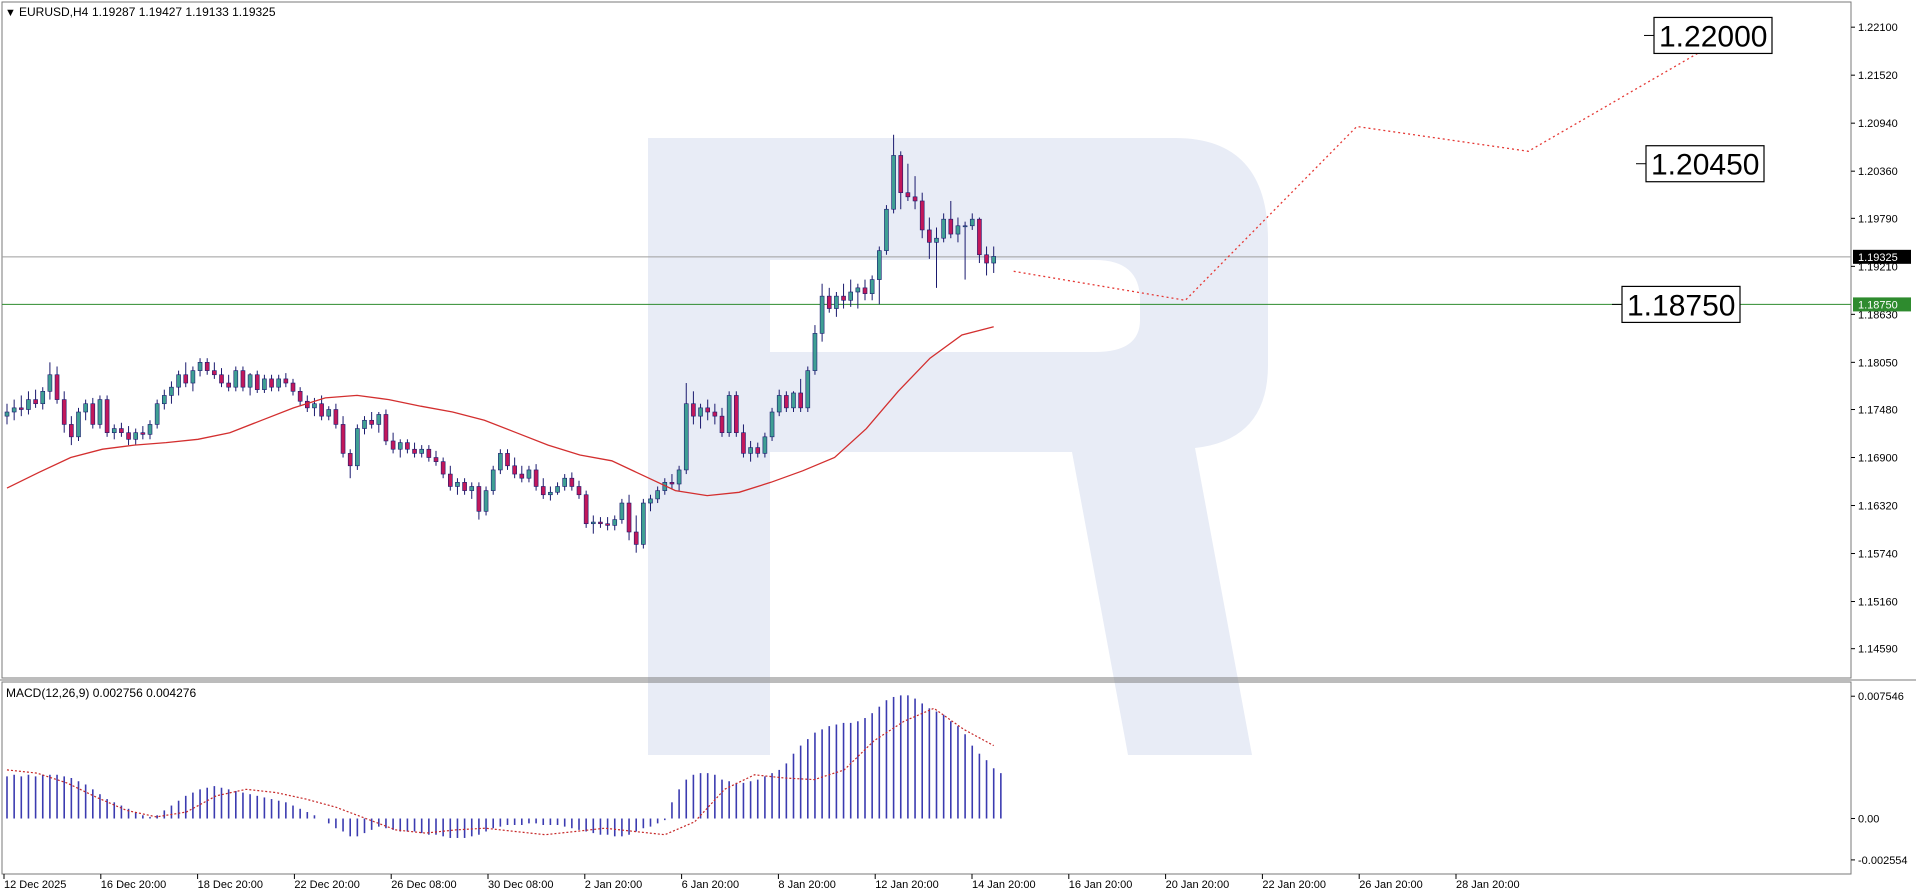 This screenshot has width=1916, height=896. What do you see at coordinates (1878, 219) in the screenshot?
I see `price-tick-label: 1.19790` at bounding box center [1878, 219].